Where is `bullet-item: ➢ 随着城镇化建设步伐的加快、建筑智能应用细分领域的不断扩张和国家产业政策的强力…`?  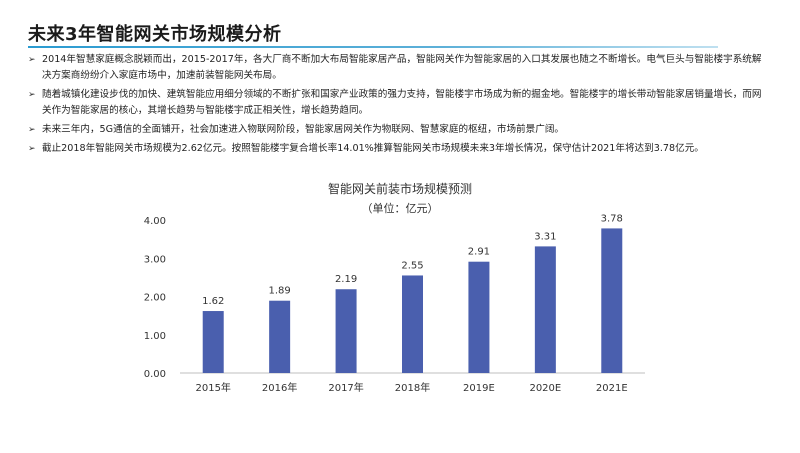
bullet-item: ➢ 随着城镇化建设步伐的加快、建筑智能应用细分领域的不断扩张和国家产业政策的强力… is located at coordinates (397, 103).